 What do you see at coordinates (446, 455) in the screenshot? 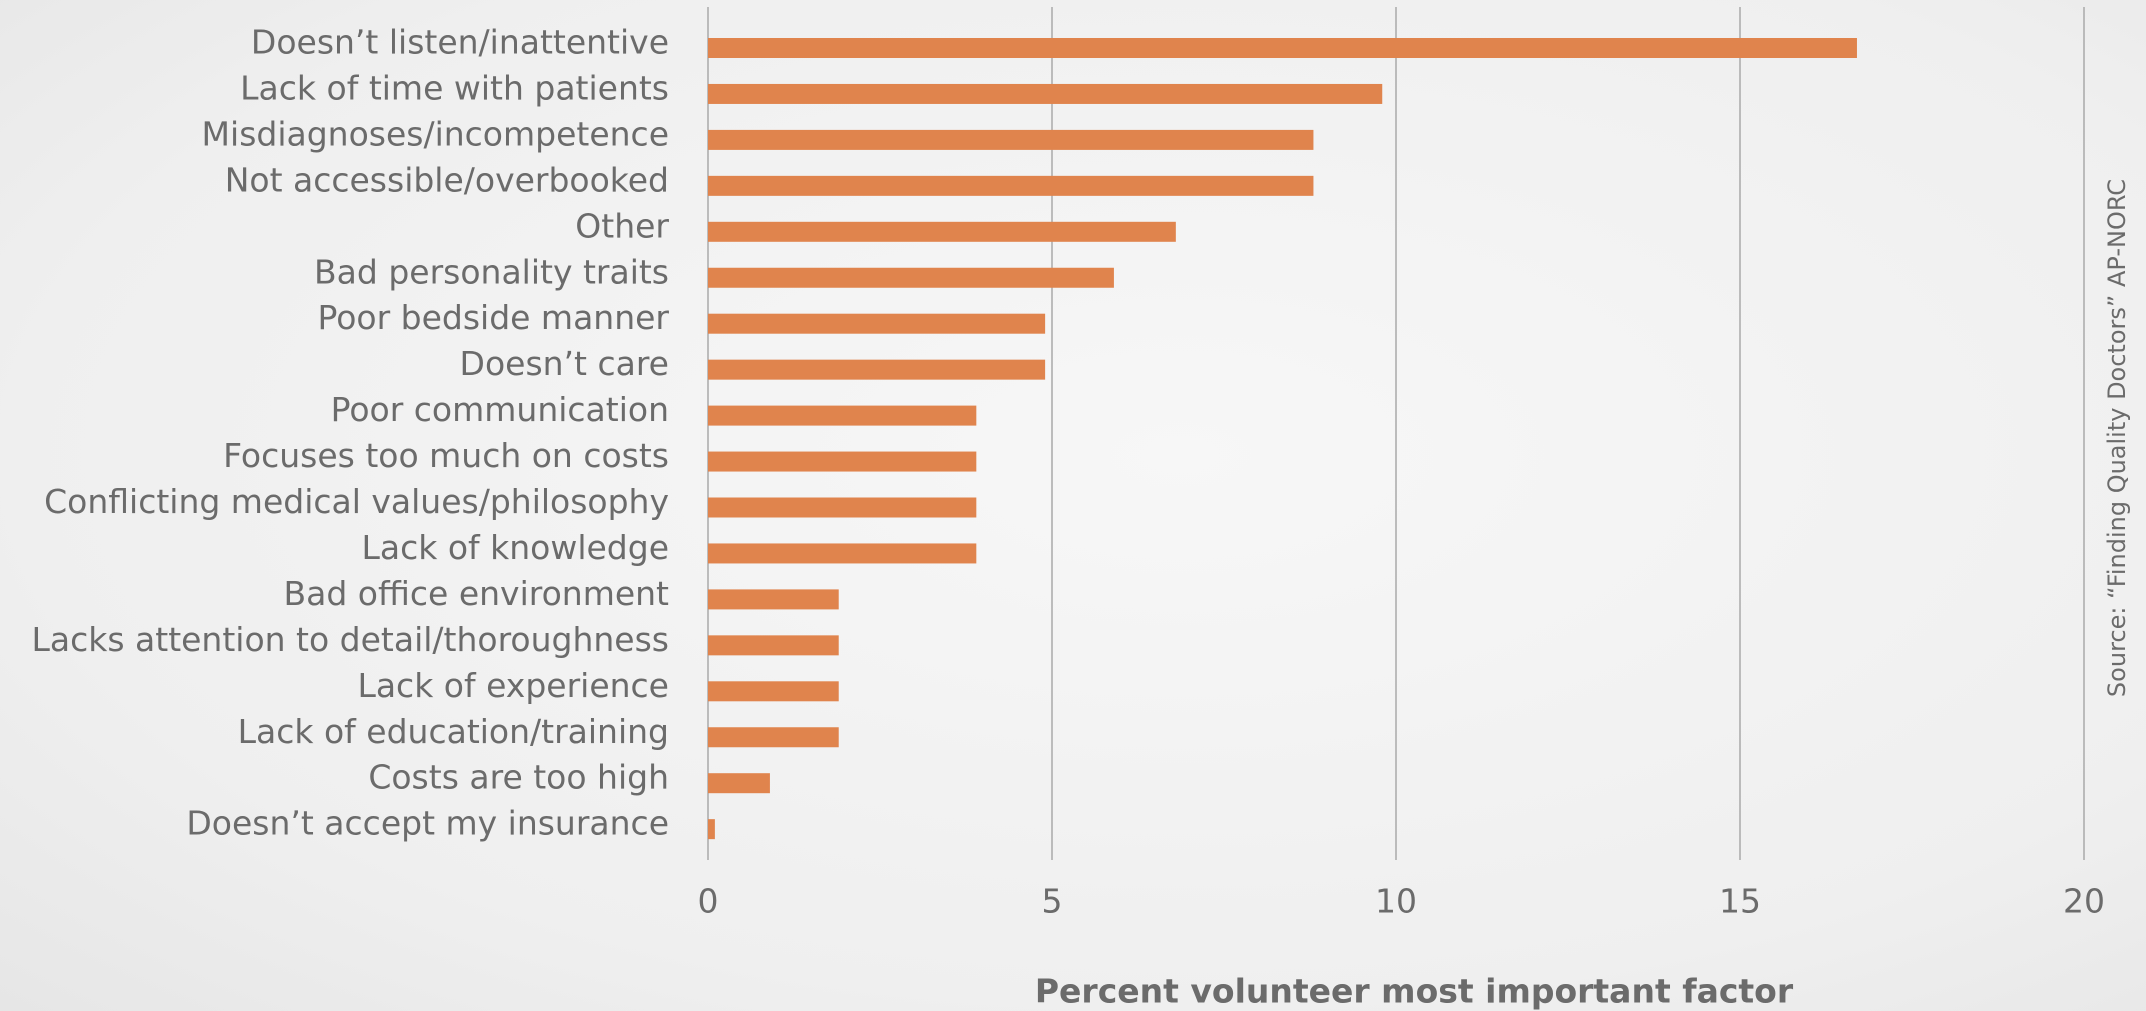
I see `y-tick-label: Focuses too much on costs` at bounding box center [446, 455].